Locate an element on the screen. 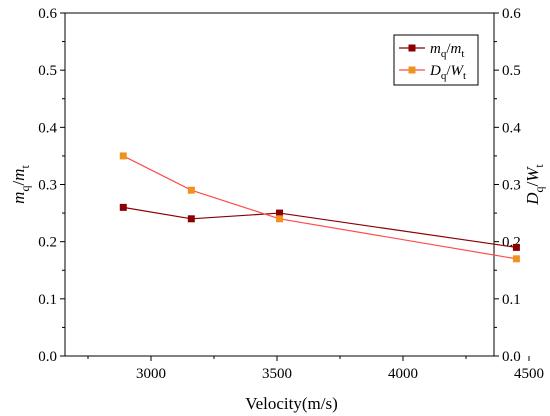 Image resolution: width=550 pixels, height=416 pixels. right-y-title-sep: / is located at coordinates (532, 183).